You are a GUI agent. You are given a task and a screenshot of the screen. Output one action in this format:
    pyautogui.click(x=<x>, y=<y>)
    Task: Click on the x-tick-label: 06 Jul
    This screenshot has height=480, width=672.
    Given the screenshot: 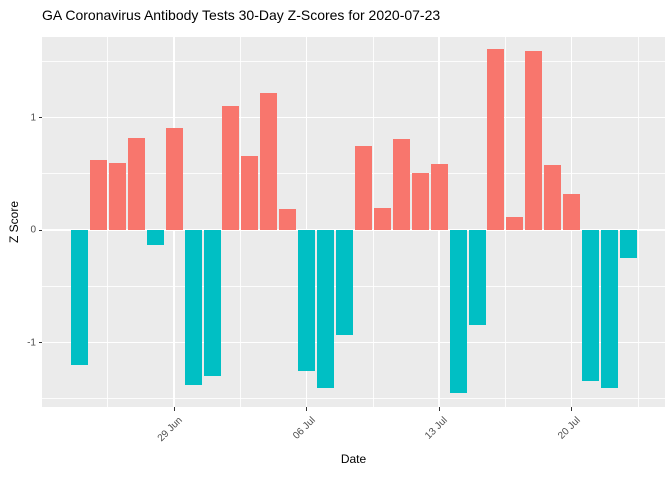 What is the action you would take?
    pyautogui.click(x=304, y=428)
    